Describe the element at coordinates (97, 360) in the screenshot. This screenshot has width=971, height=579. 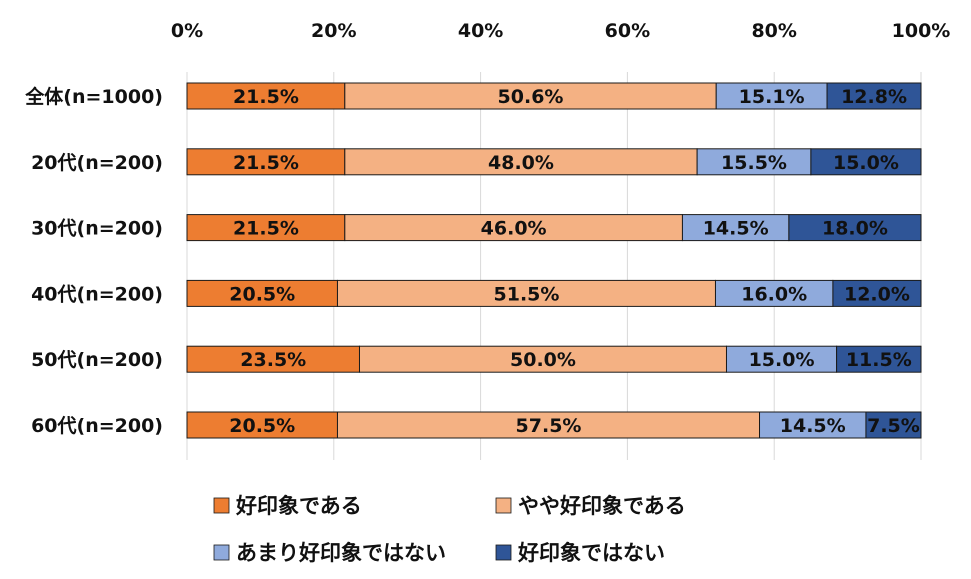
I see `category-label: 50代(n=200)` at that location.